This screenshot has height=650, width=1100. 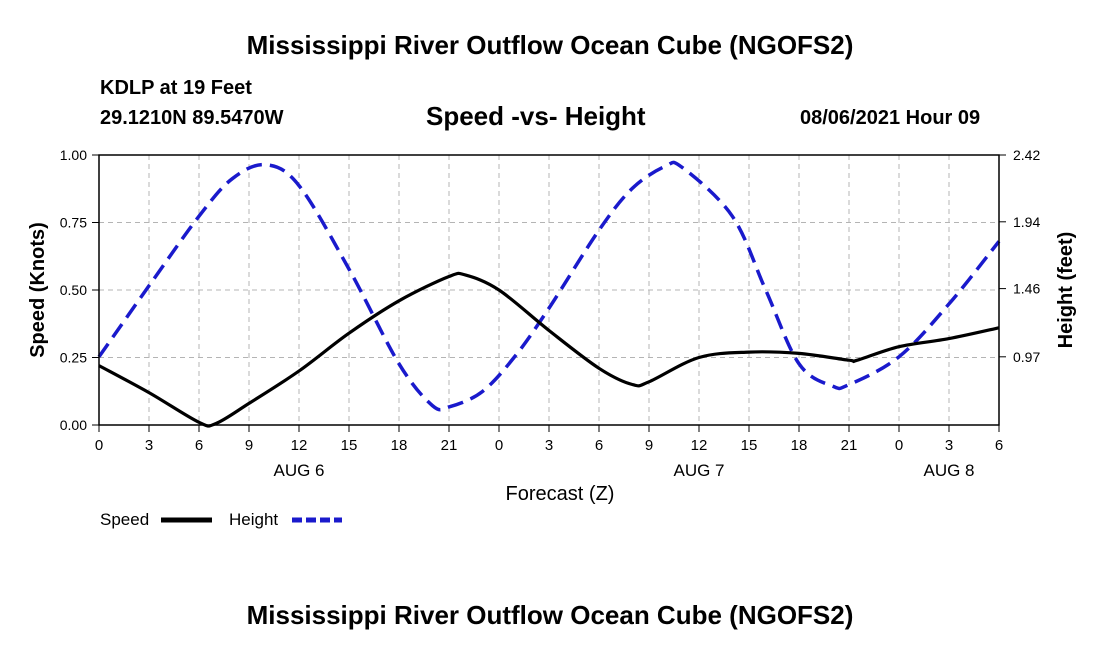 What do you see at coordinates (73, 425) in the screenshot?
I see `y-tick-label: 0.00` at bounding box center [73, 425].